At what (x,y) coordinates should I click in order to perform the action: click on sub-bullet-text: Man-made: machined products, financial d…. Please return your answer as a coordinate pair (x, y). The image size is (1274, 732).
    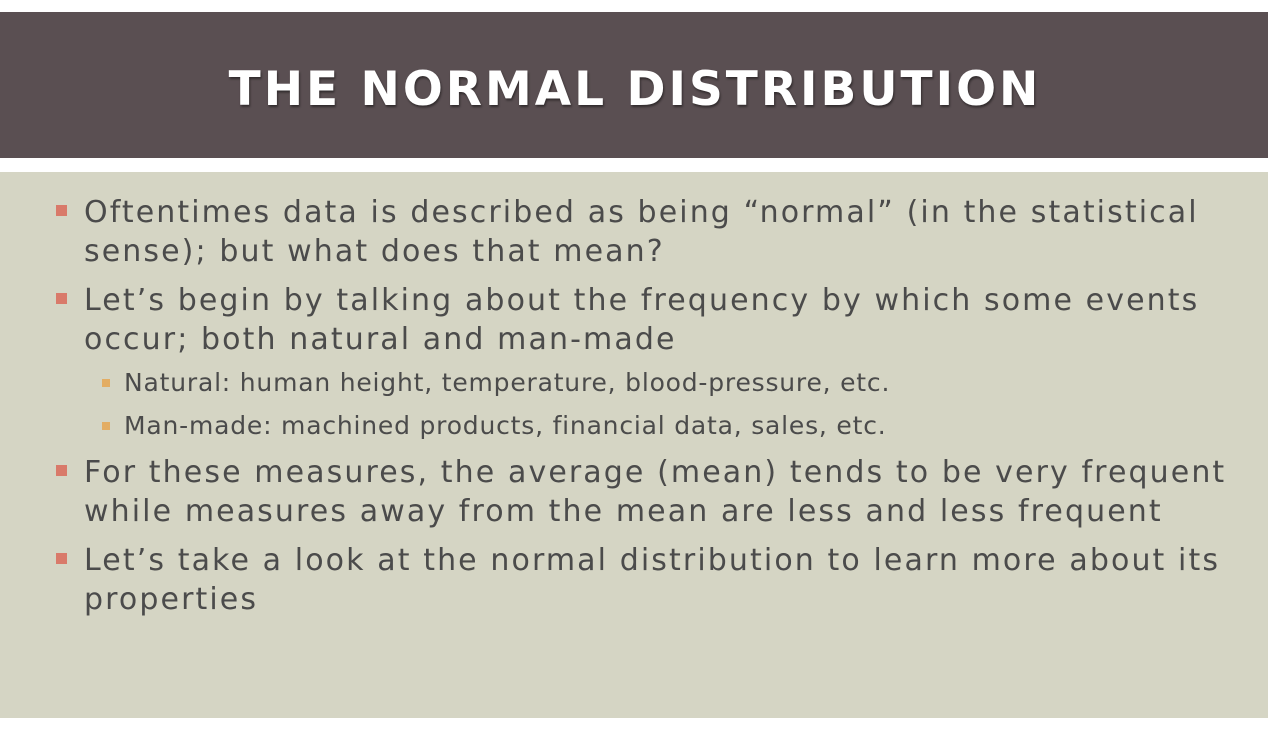
    Looking at the image, I should click on (505, 425).